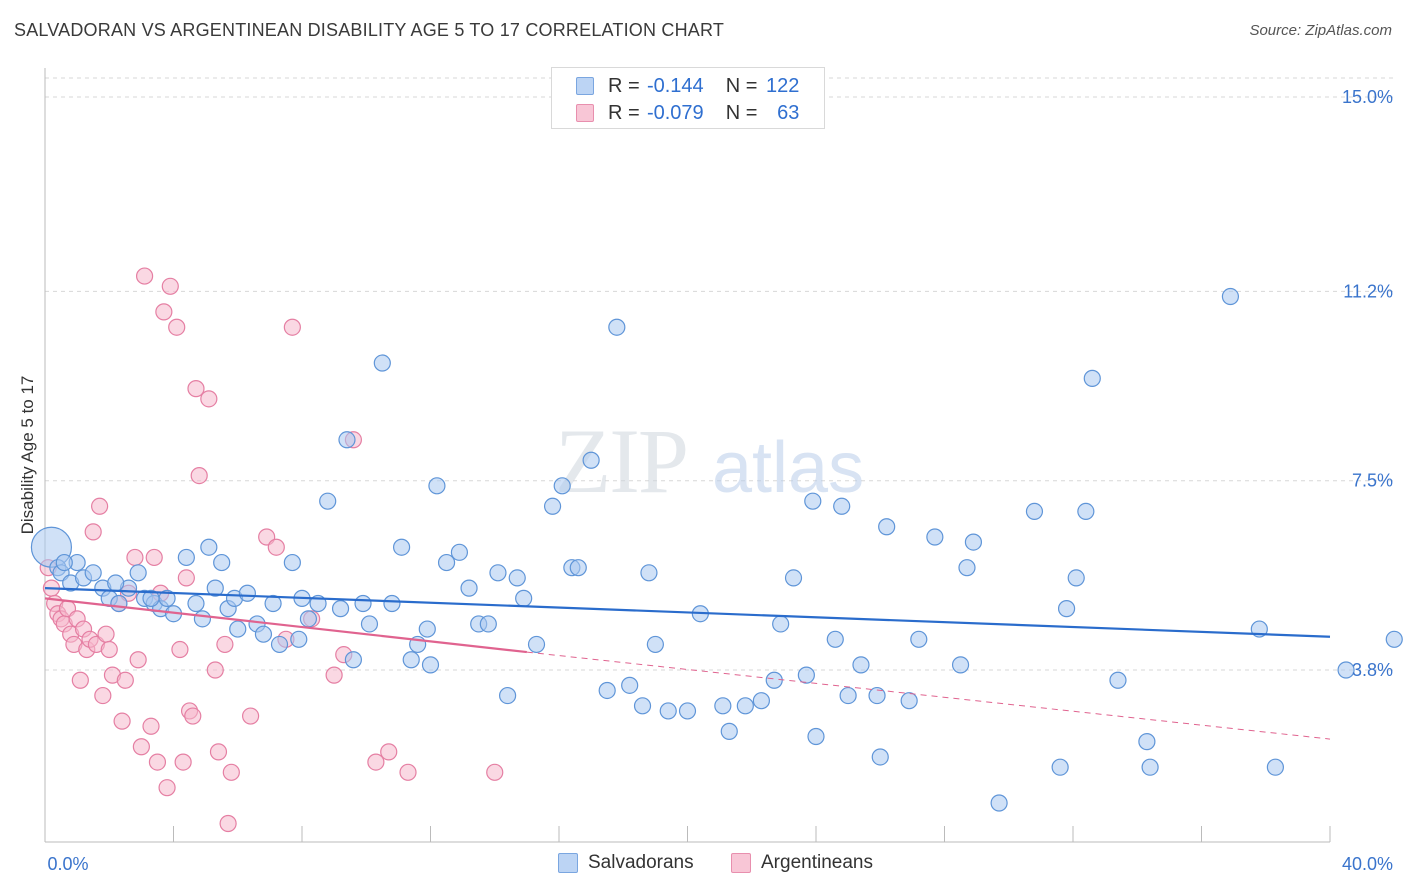 The height and width of the screenshot is (892, 1406). What do you see at coordinates (585, 113) in the screenshot?
I see `argentineans-swatch` at bounding box center [585, 113].